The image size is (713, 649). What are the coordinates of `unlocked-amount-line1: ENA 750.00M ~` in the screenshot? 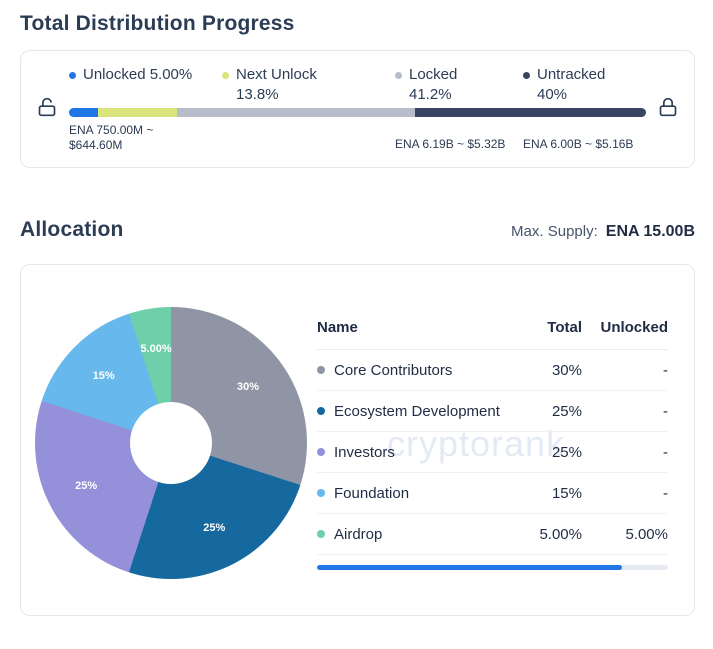 It's located at (111, 130).